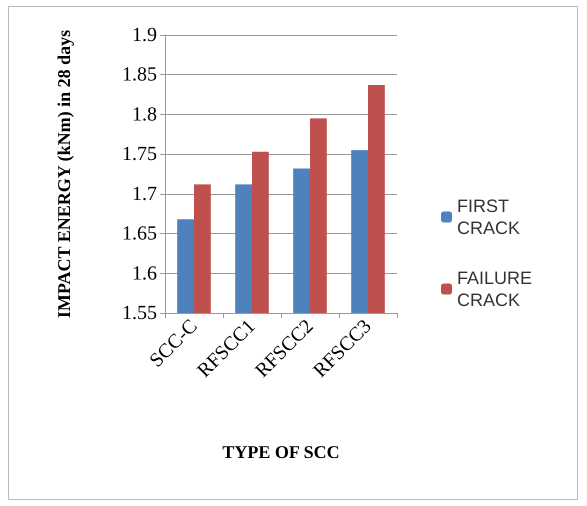 This screenshot has width=587, height=506. I want to click on x-axis-title: TYPE OF SCC, so click(281, 452).